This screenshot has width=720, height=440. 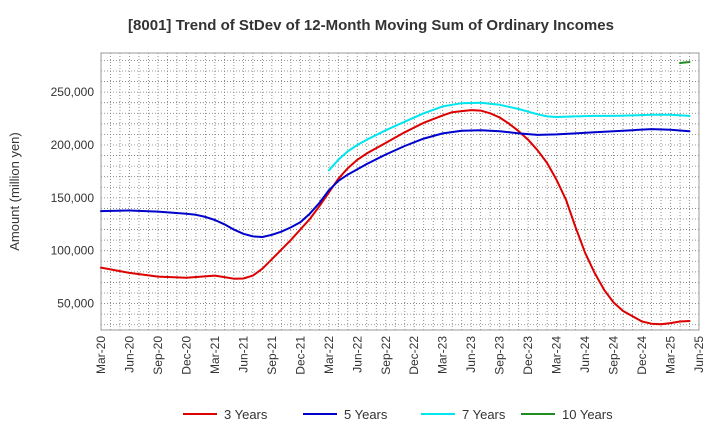 I want to click on x-tick-label: Jun-24, so click(x=585, y=354).